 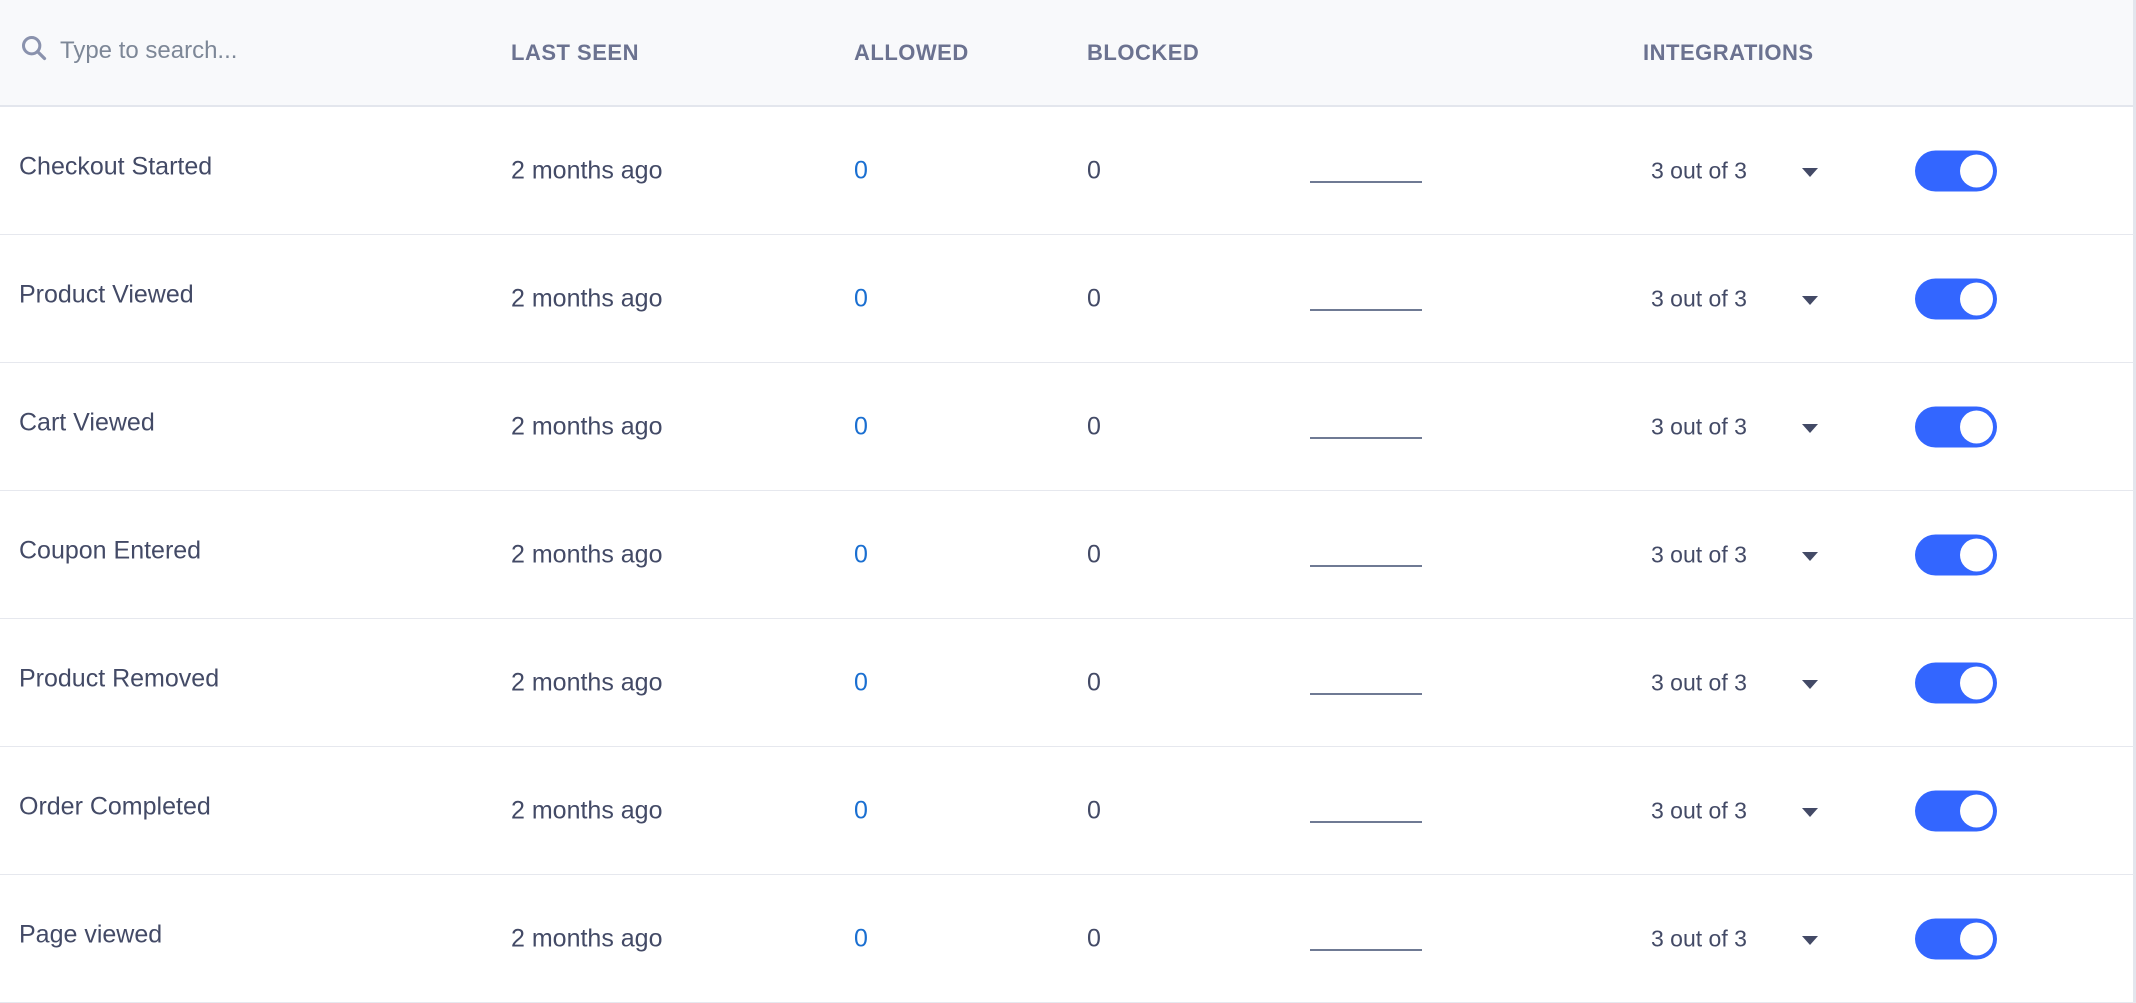 I want to click on column-header-integrations: INTEGRATIONS, so click(x=1728, y=52).